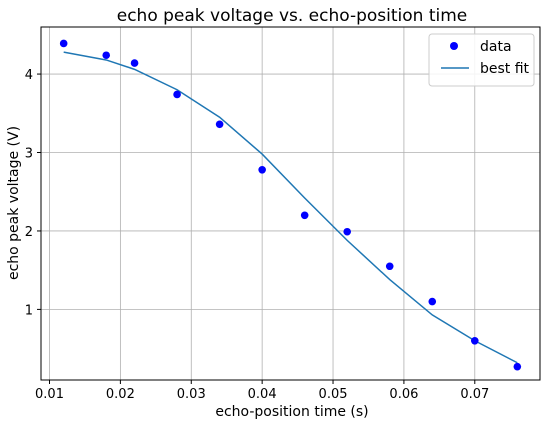 The height and width of the screenshot is (426, 550). Describe the element at coordinates (333, 394) in the screenshot. I see `x-tick-label: 0.05` at that location.